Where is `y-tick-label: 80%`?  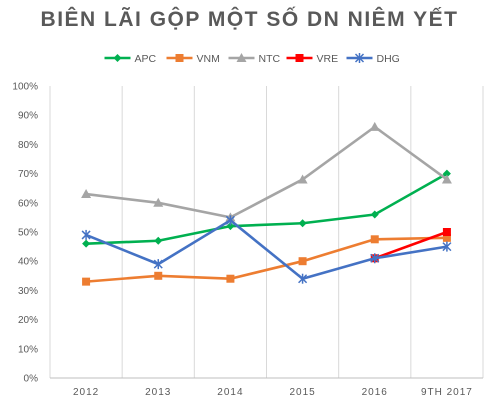 y-tick-label: 80% is located at coordinates (28, 145).